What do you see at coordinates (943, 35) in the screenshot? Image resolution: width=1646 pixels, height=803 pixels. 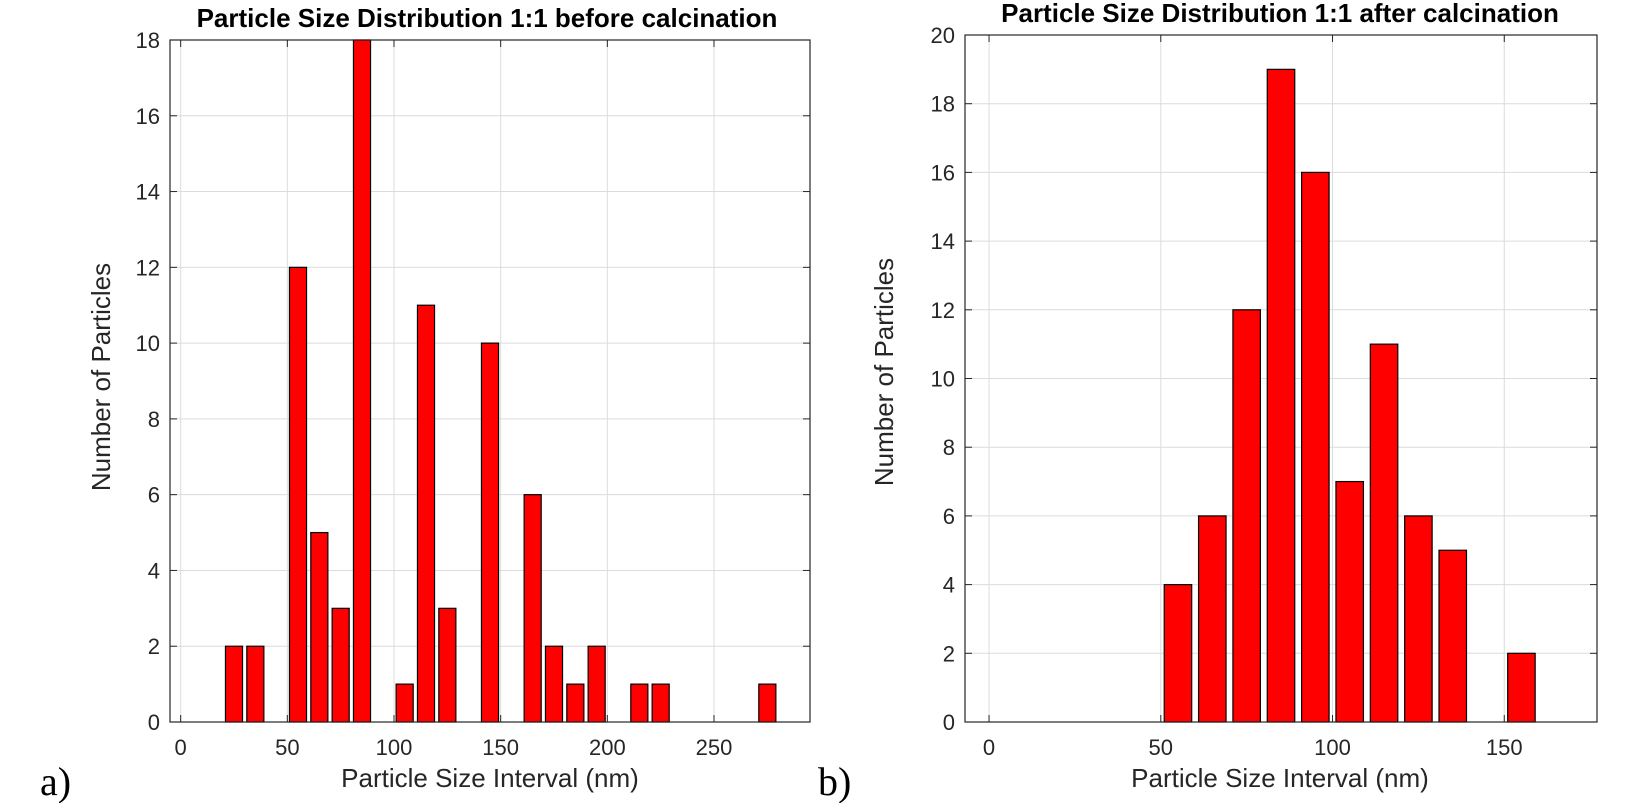 I see `y-tick-label: 20` at bounding box center [943, 35].